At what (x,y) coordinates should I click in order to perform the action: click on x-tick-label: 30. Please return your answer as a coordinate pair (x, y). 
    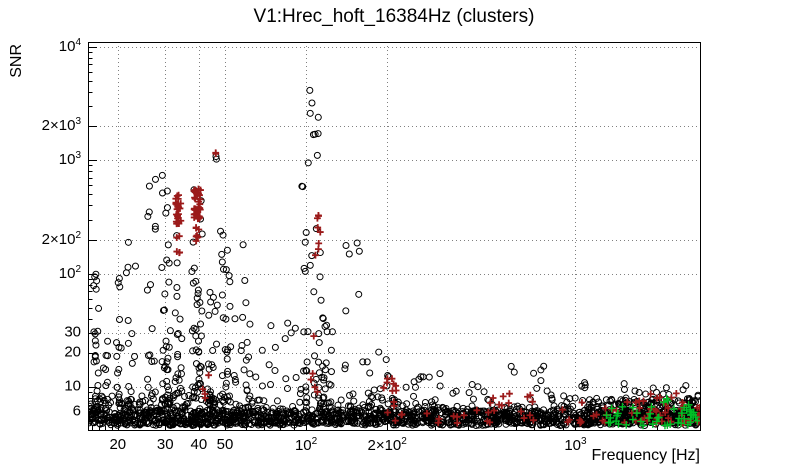
    Looking at the image, I should click on (165, 444).